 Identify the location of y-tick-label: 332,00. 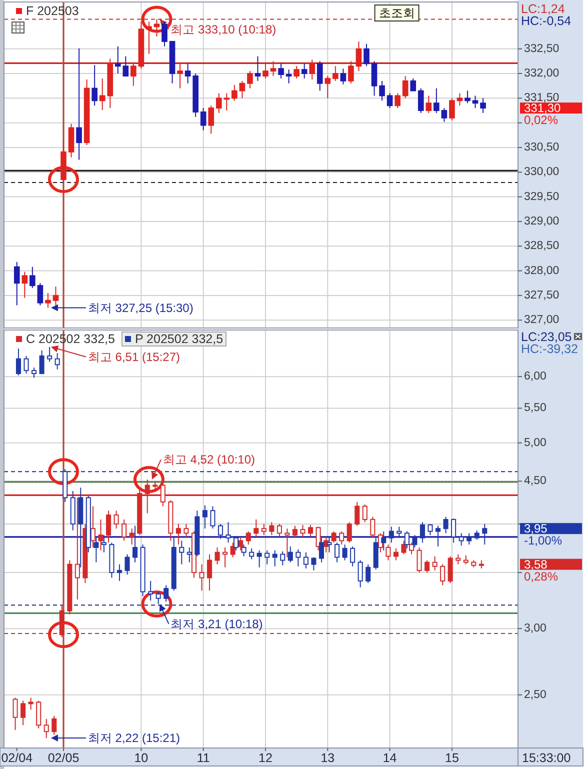
(542, 74).